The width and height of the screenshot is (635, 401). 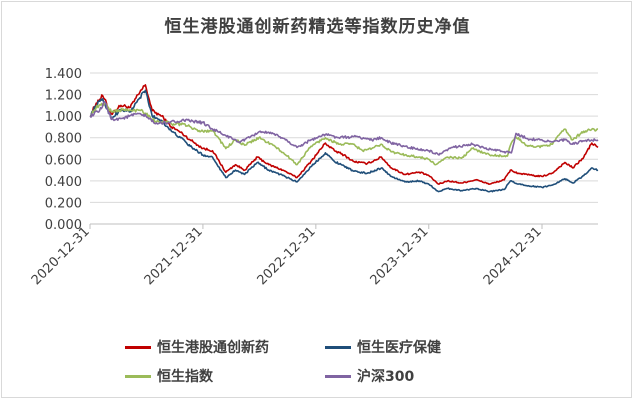 I want to click on x-tick-label: 2024-12-31, so click(x=513, y=256).